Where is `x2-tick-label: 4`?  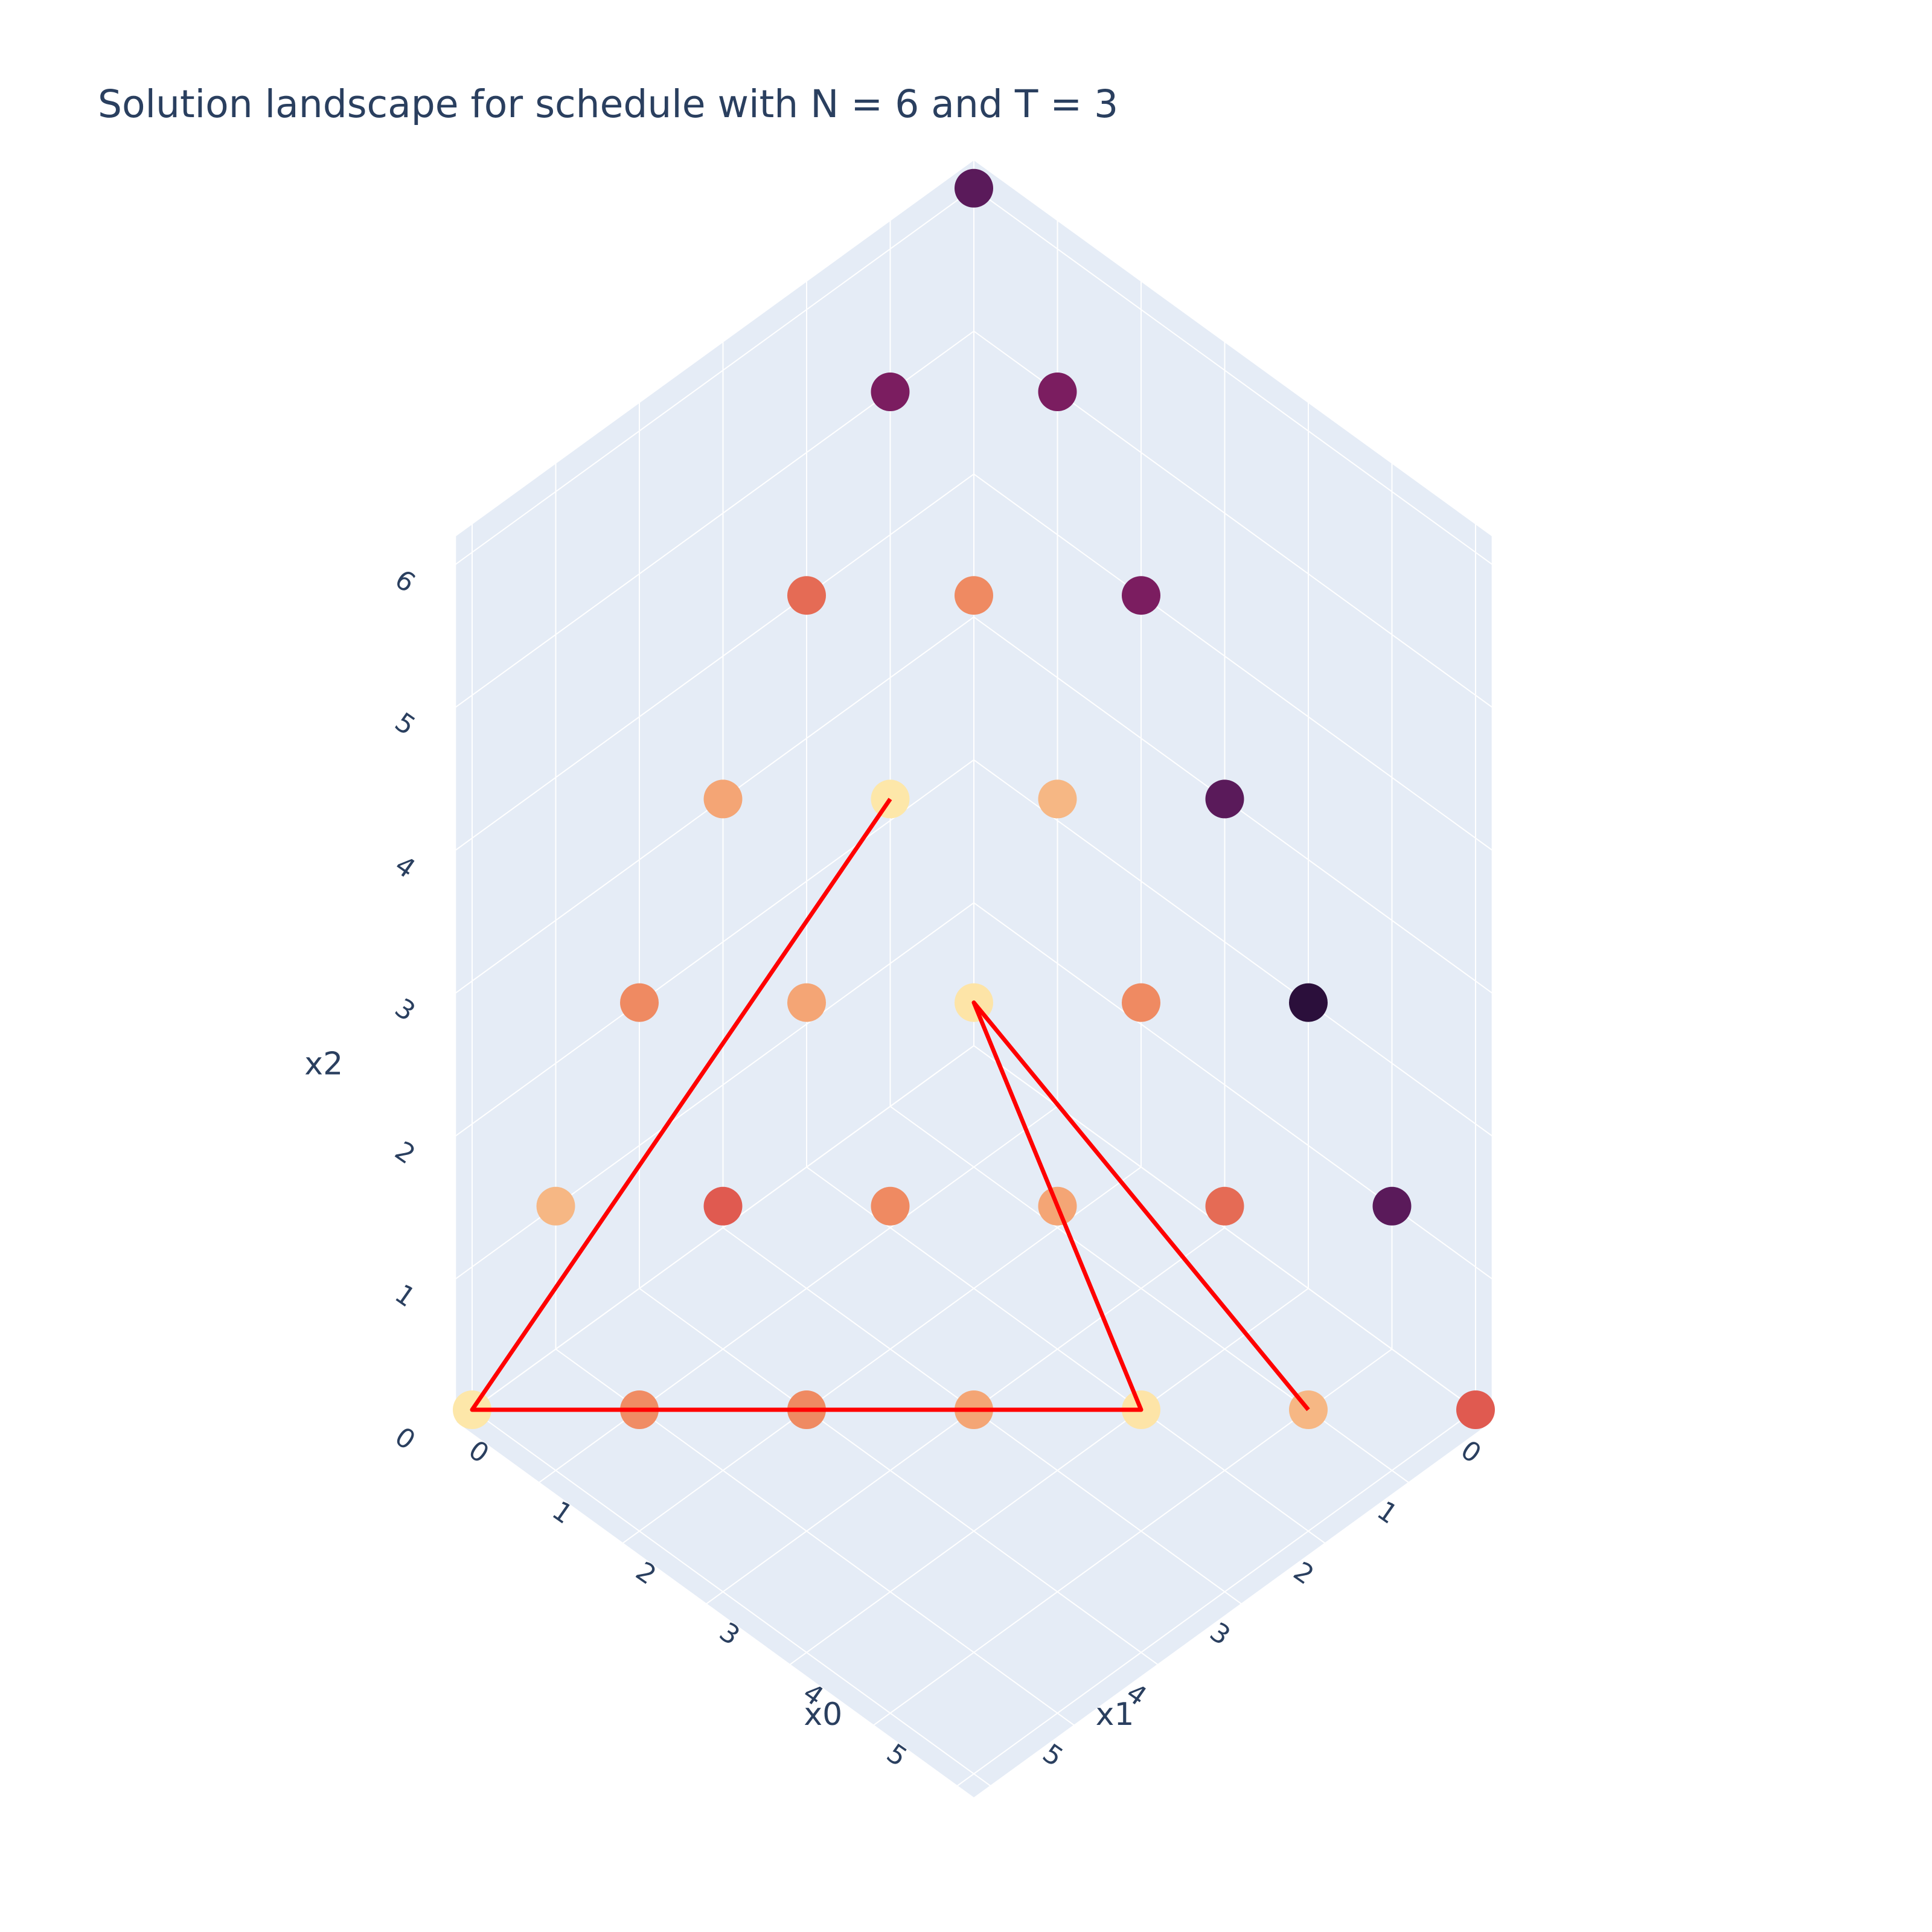 x2-tick-label: 4 is located at coordinates (405, 867).